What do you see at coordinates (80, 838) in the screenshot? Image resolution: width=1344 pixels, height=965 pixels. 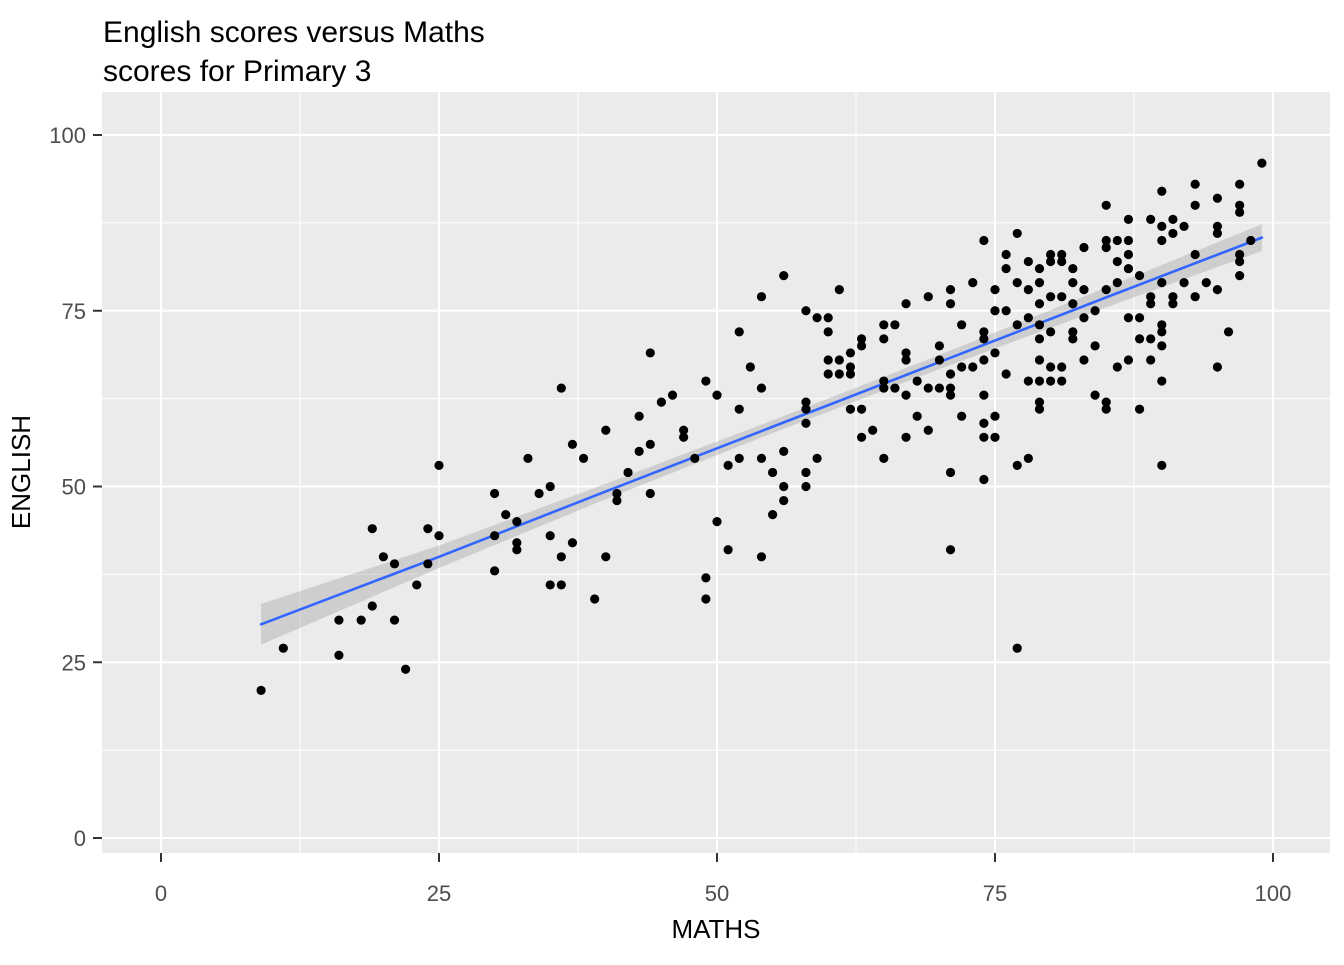 I see `y-tick-label: 0` at bounding box center [80, 838].